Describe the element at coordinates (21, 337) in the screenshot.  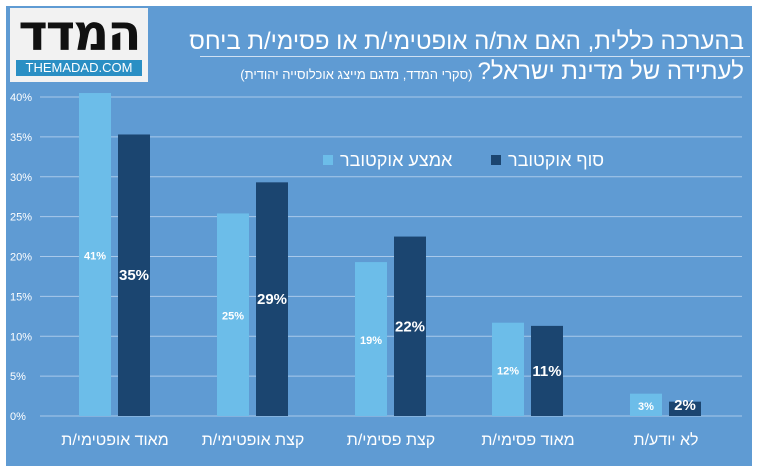
I see `y-tick-label: 10%` at that location.